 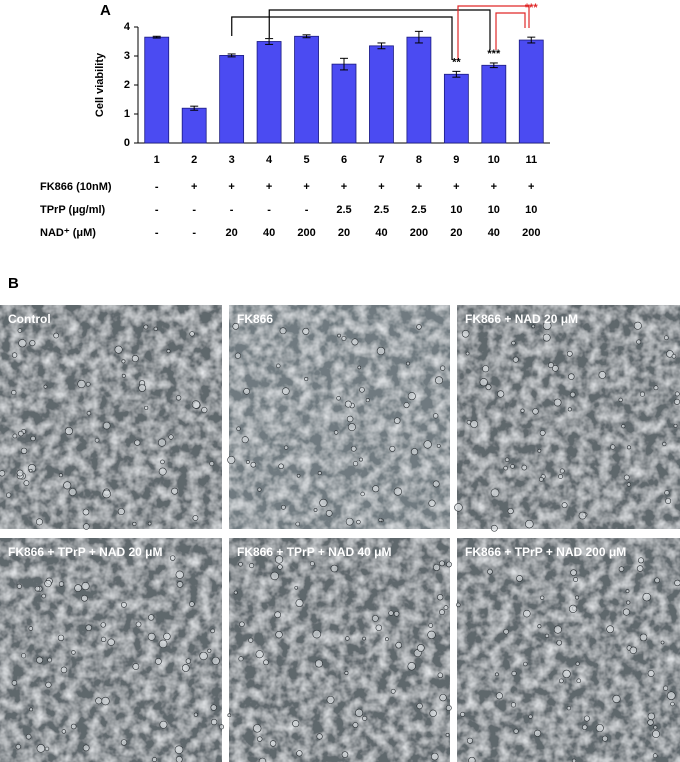 I want to click on table-cell: -, so click(x=157, y=233).